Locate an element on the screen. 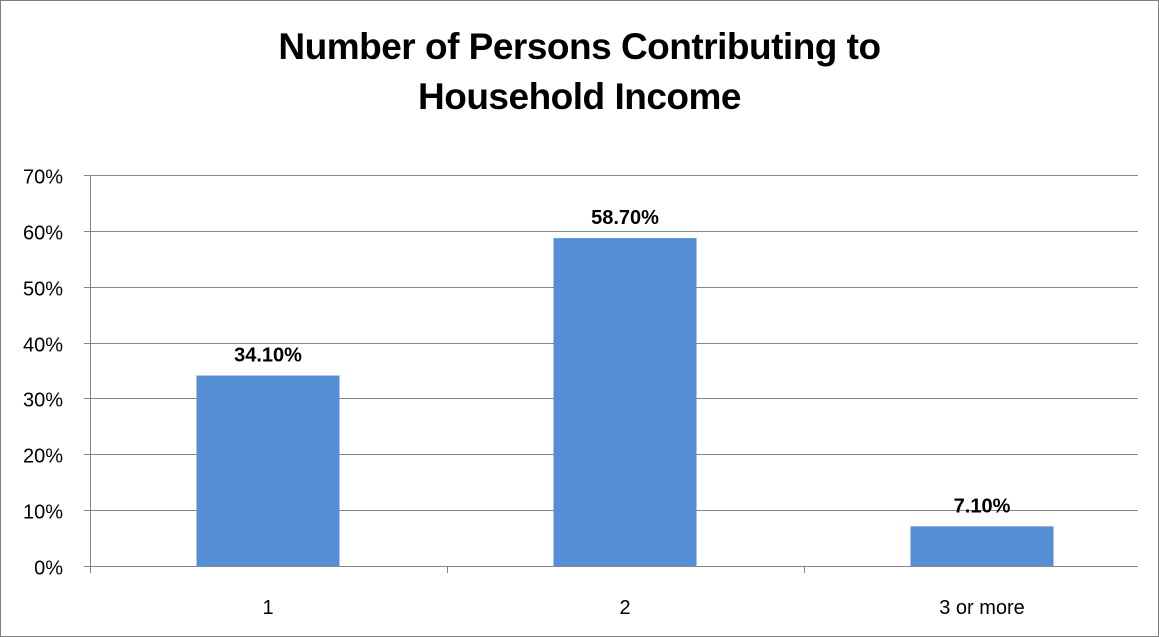 The image size is (1159, 637). data-label: 7.10% is located at coordinates (982, 506).